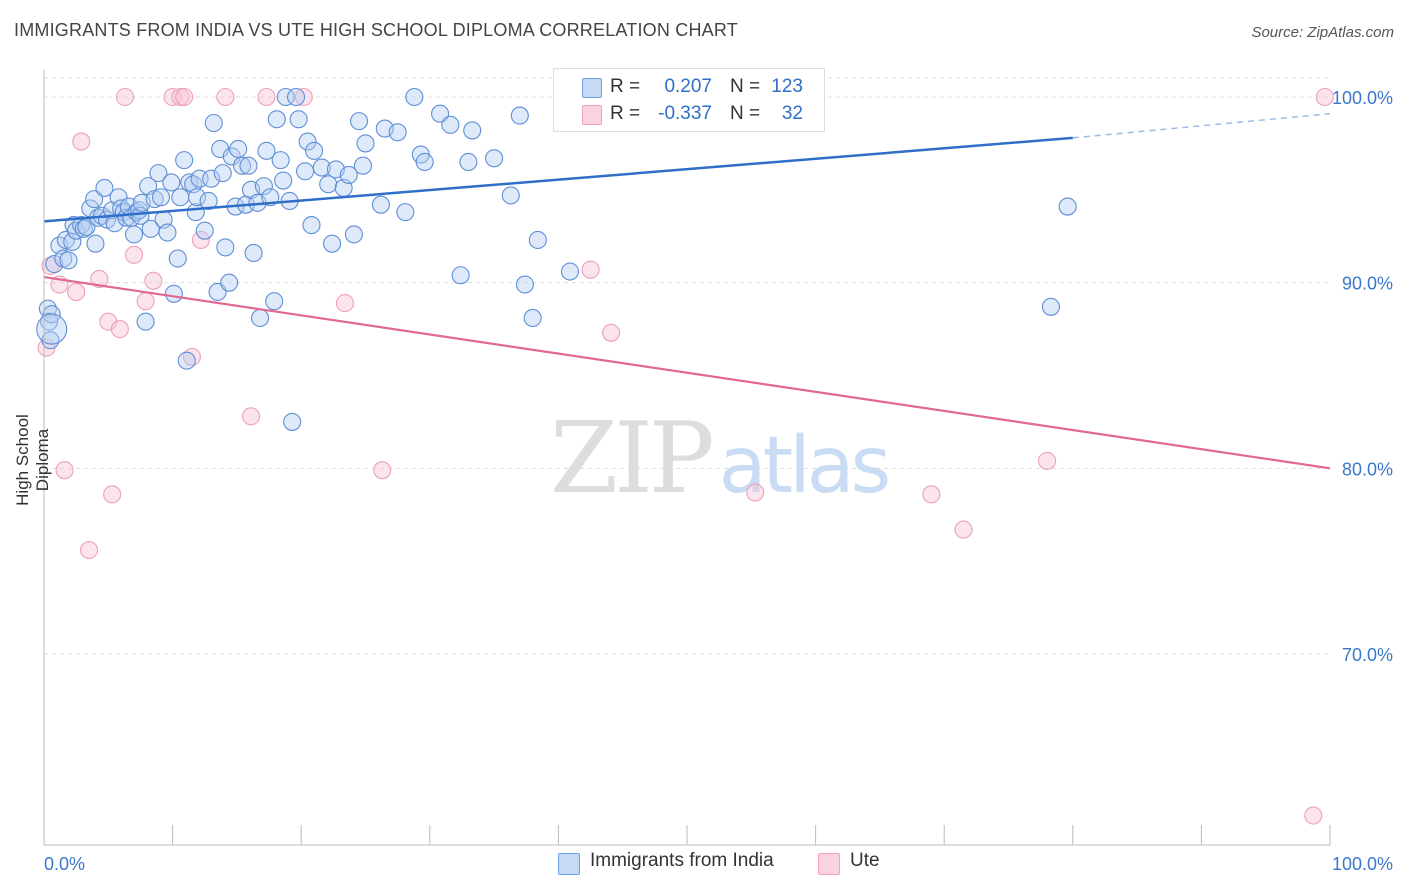  I want to click on series-legend-label-india: Immigrants from India, so click(682, 860).